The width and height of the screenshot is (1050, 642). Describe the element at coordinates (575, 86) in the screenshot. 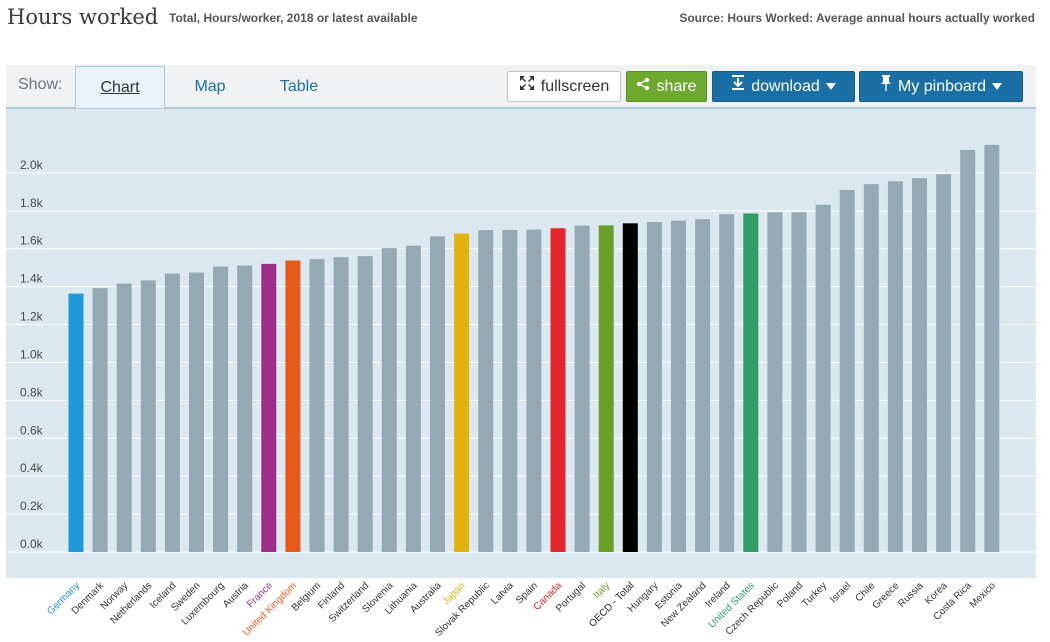

I see `fullscreen-label: fullscreen` at that location.